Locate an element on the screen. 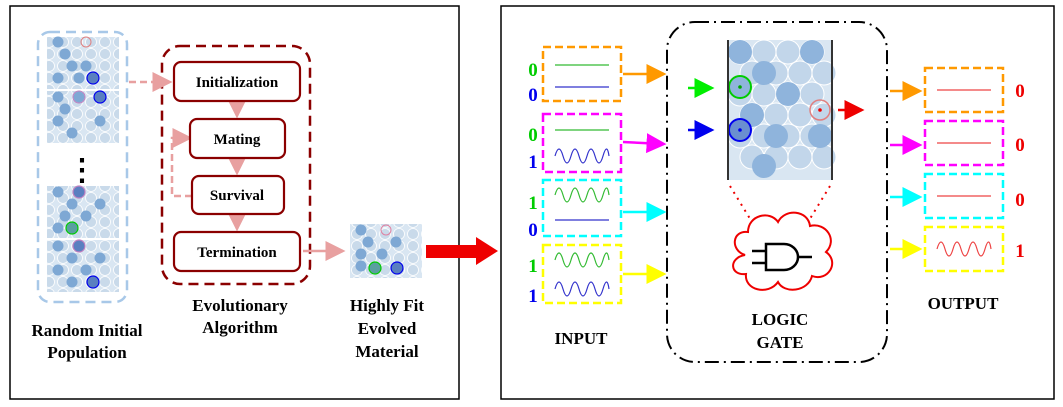 The width and height of the screenshot is (1063, 407). input-row: 1 1 is located at coordinates (597, 275).